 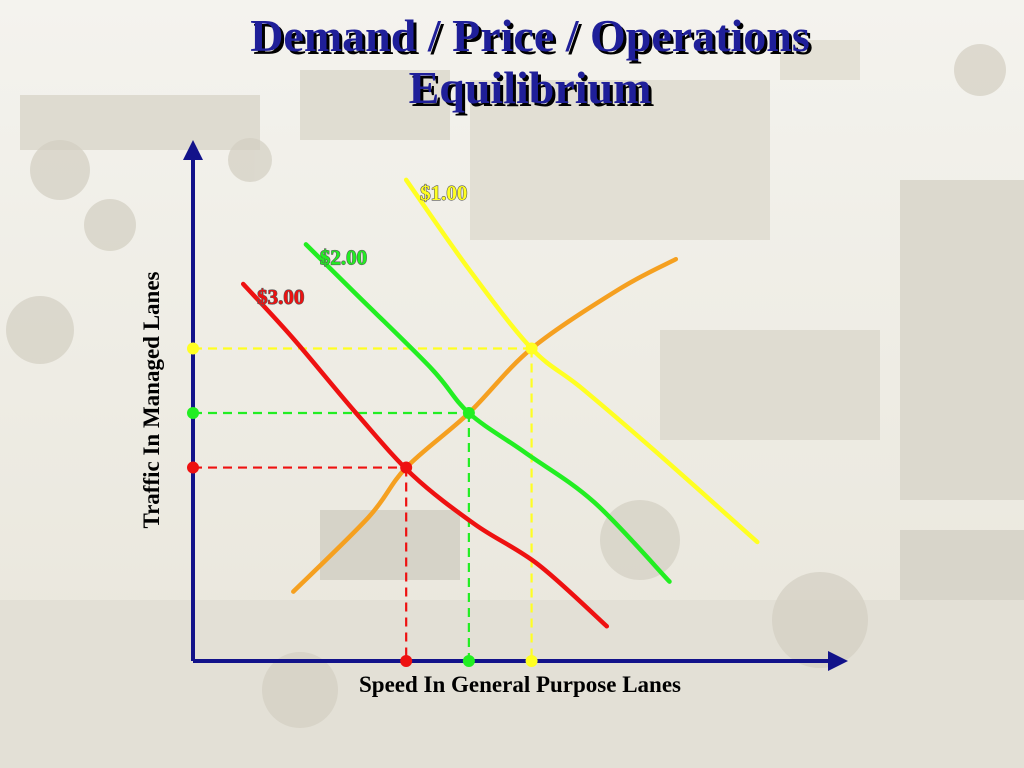 What do you see at coordinates (530, 87) in the screenshot?
I see `title-line-2: Equilibrium` at bounding box center [530, 87].